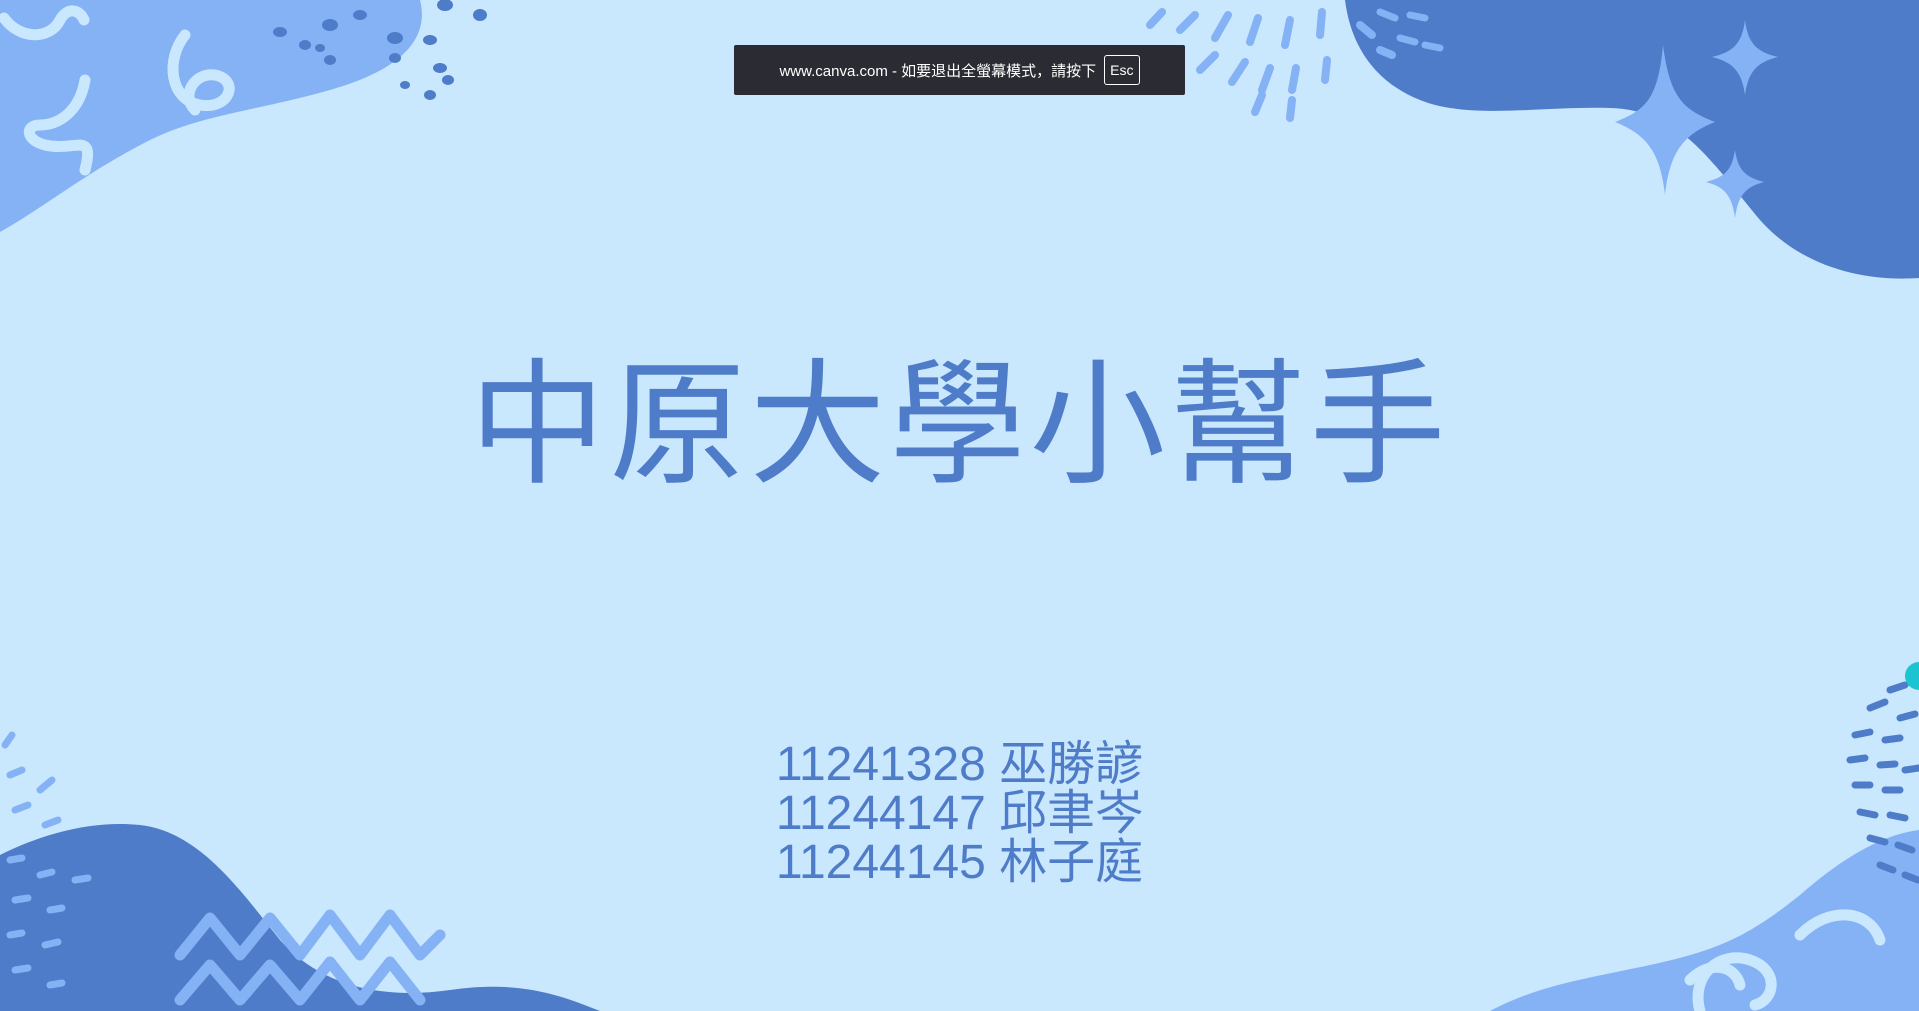  I want to click on member-id: 11244147, so click(880, 813).